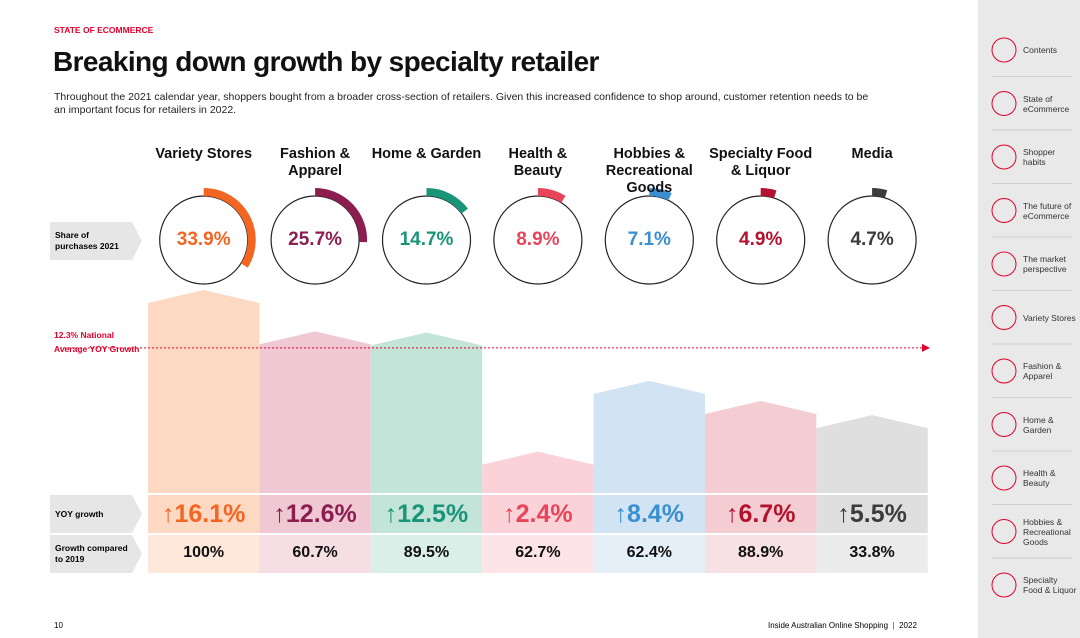 The height and width of the screenshot is (638, 1080). What do you see at coordinates (649, 239) in the screenshot?
I see `share-value: 7.1%` at bounding box center [649, 239].